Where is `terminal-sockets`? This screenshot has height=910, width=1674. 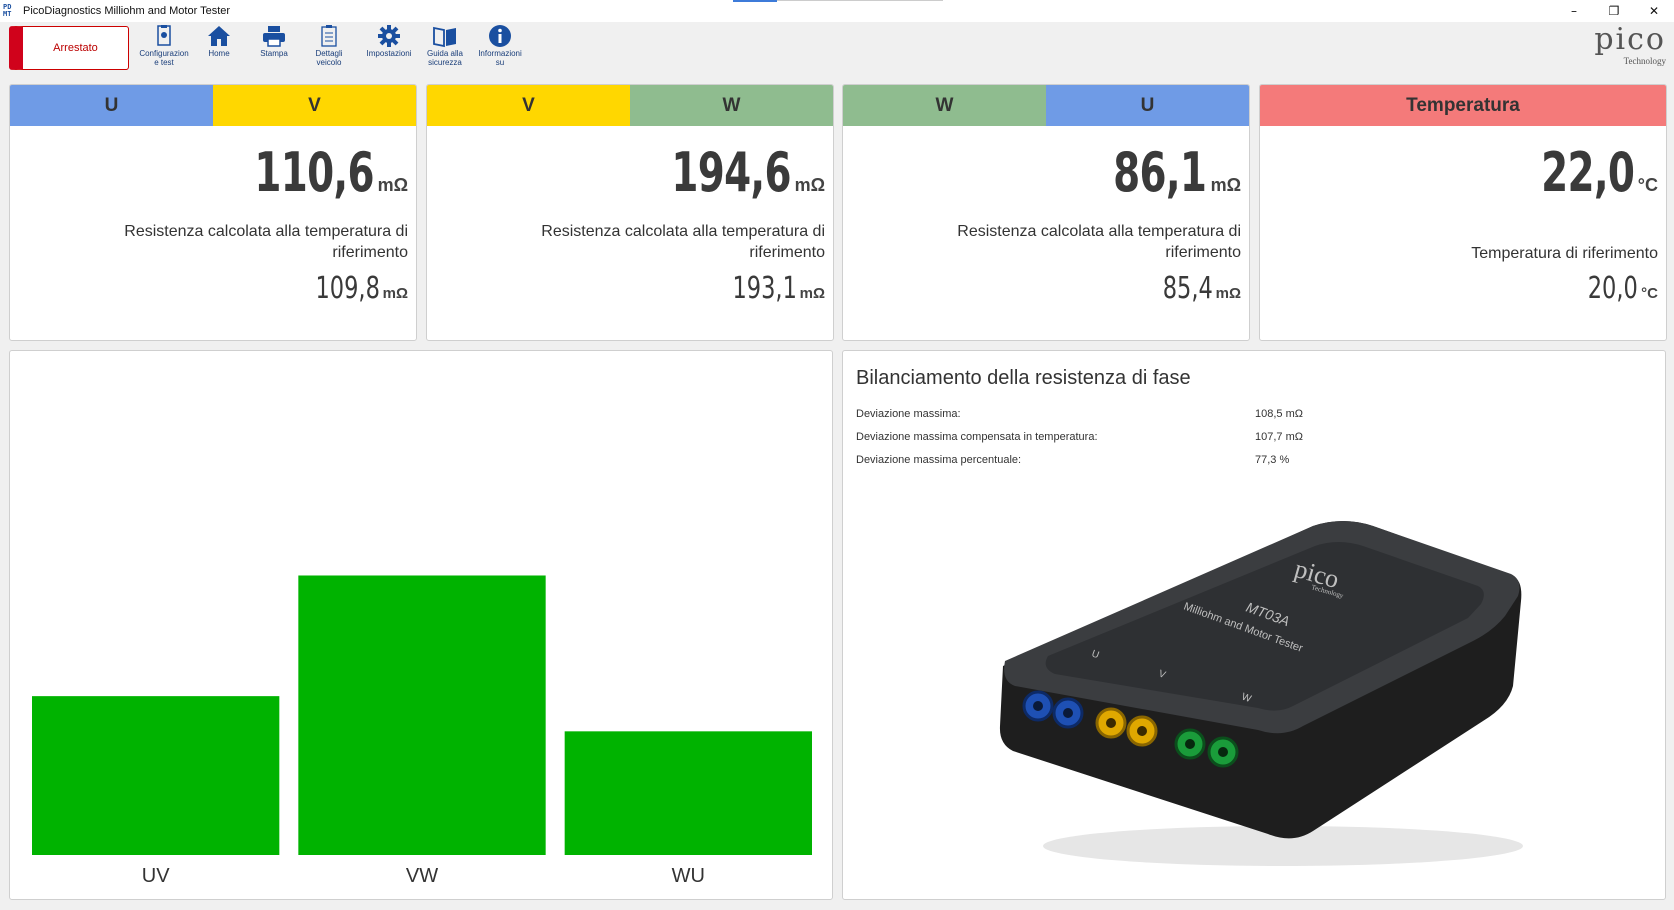
terminal-sockets is located at coordinates (1130, 729).